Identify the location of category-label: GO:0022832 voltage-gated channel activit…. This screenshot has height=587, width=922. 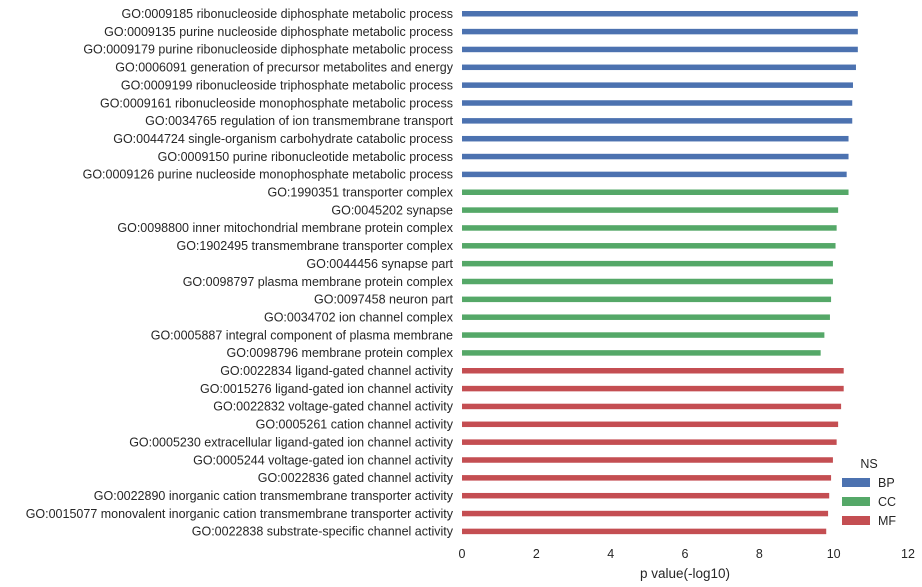
(333, 407).